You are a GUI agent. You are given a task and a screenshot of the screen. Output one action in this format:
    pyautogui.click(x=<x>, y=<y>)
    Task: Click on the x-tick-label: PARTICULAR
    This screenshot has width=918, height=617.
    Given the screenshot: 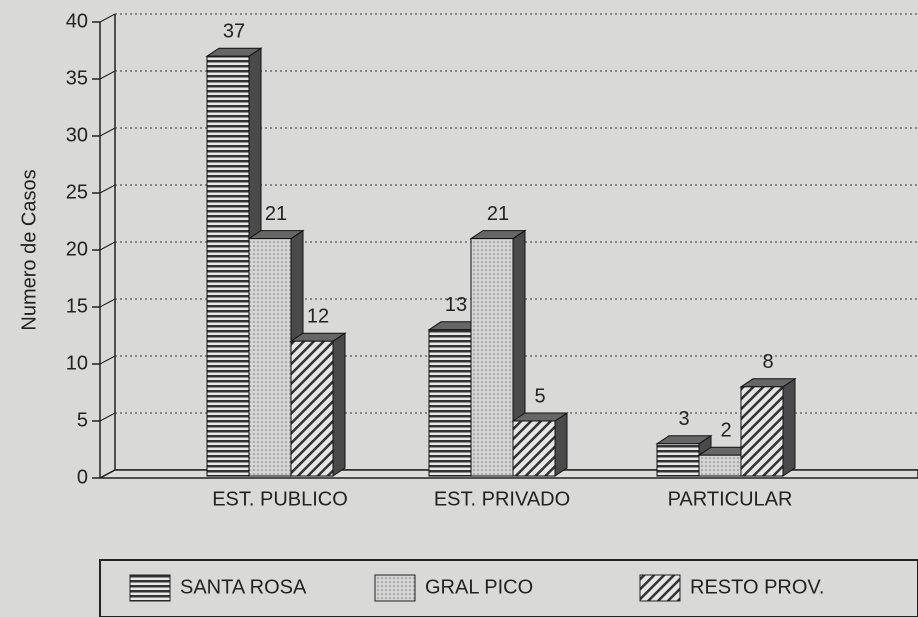 What is the action you would take?
    pyautogui.click(x=730, y=499)
    